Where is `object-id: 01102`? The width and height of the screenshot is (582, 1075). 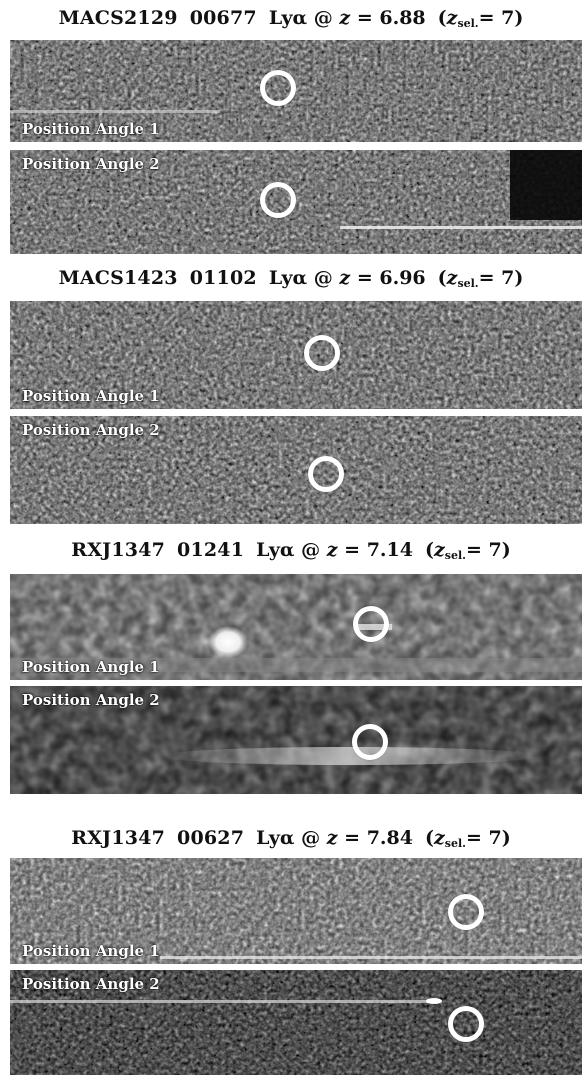
object-id: 01102 is located at coordinates (223, 278).